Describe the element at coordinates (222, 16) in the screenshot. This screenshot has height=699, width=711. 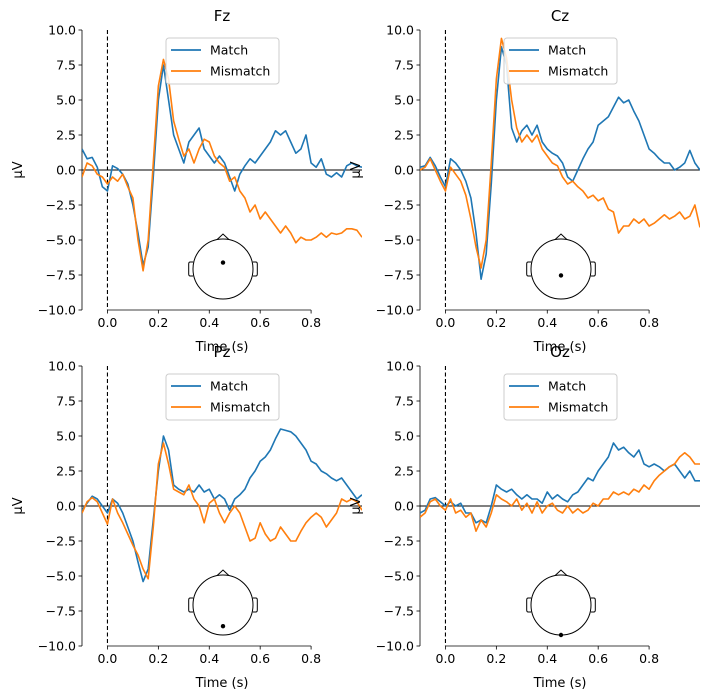
I see `panel-title: Fz` at that location.